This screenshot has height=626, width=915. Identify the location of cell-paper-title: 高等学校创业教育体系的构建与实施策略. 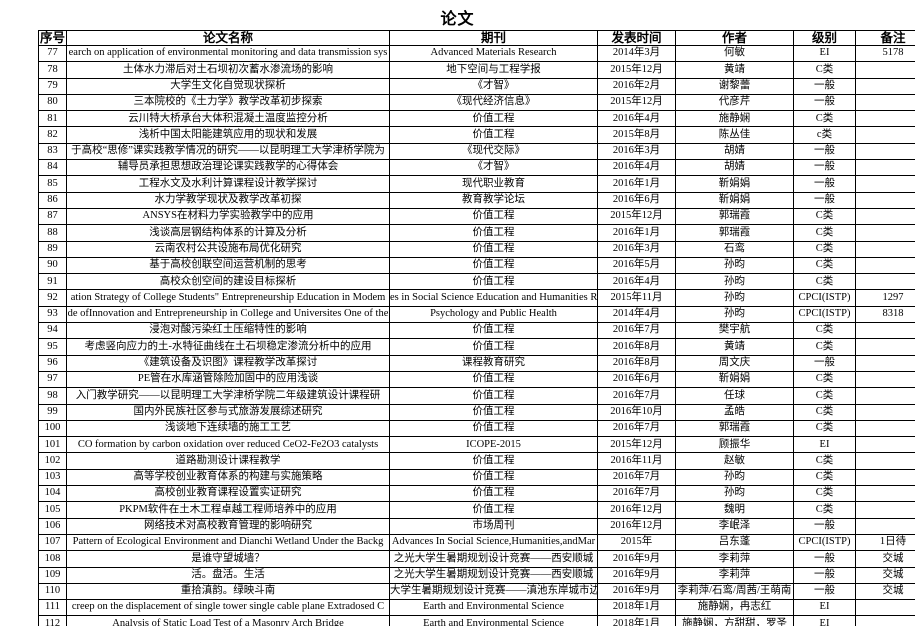
(228, 477).